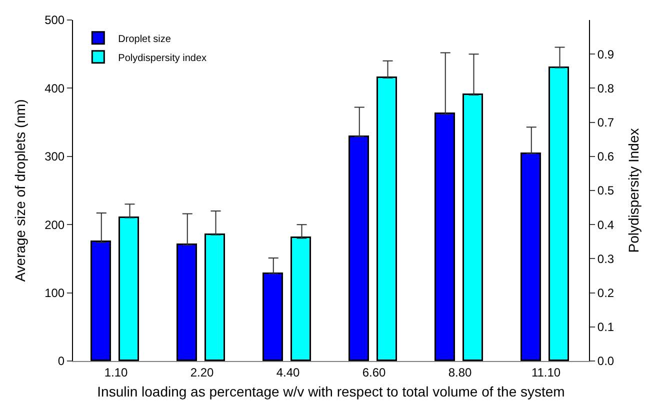  What do you see at coordinates (605, 123) in the screenshot?
I see `y2-tick-label: 0.7` at bounding box center [605, 123].